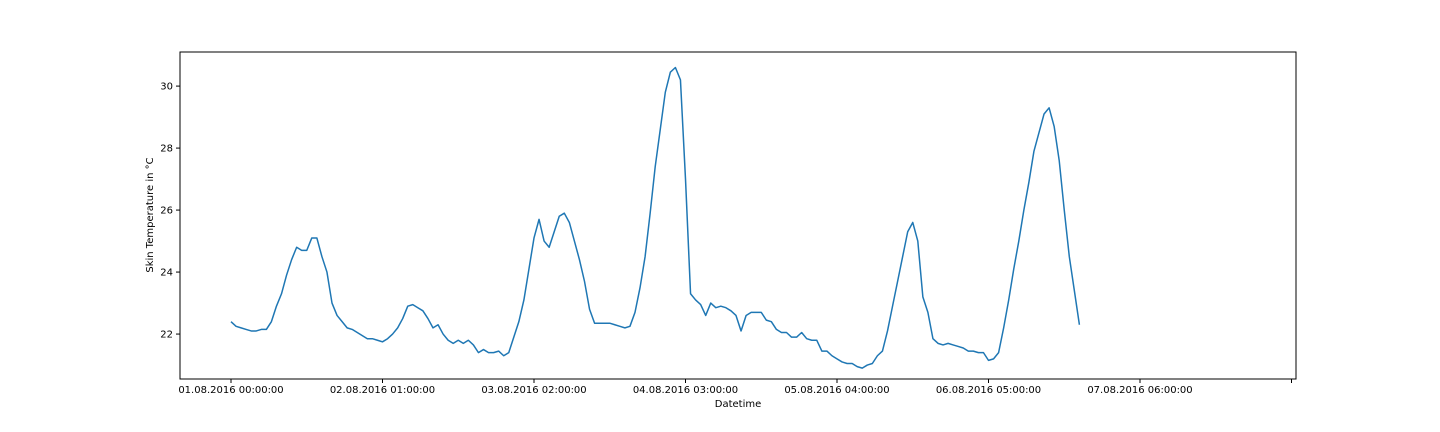 The width and height of the screenshot is (1440, 432). What do you see at coordinates (836, 390) in the screenshot?
I see `x-tick-label: 05.08.2016 04:00:00` at bounding box center [836, 390].